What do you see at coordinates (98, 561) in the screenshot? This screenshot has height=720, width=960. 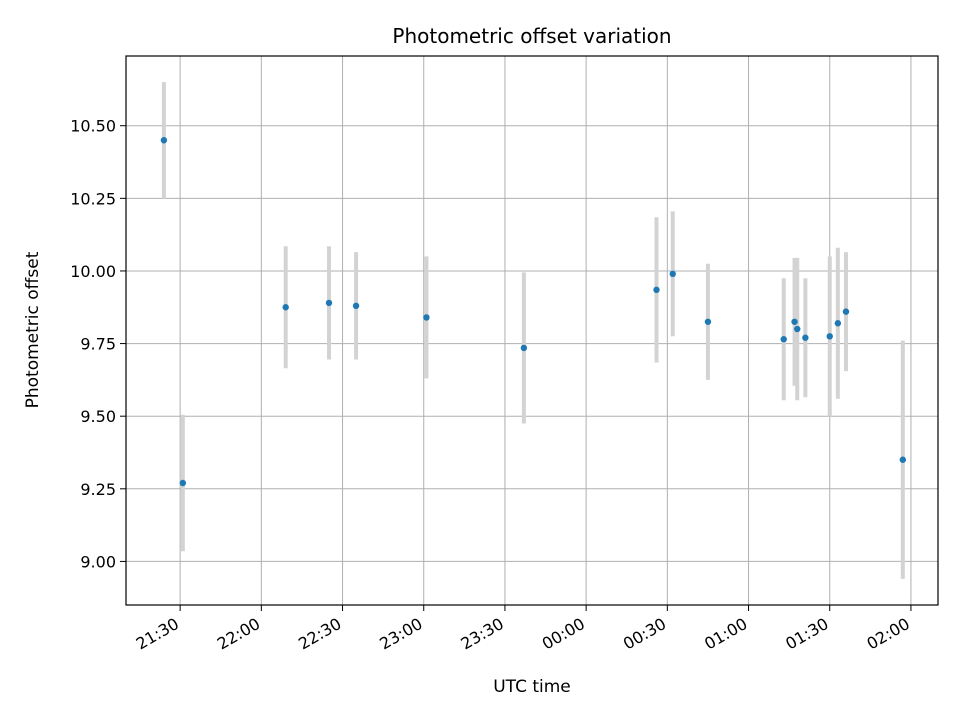 I see `y-tick-label: 9.00` at bounding box center [98, 561].